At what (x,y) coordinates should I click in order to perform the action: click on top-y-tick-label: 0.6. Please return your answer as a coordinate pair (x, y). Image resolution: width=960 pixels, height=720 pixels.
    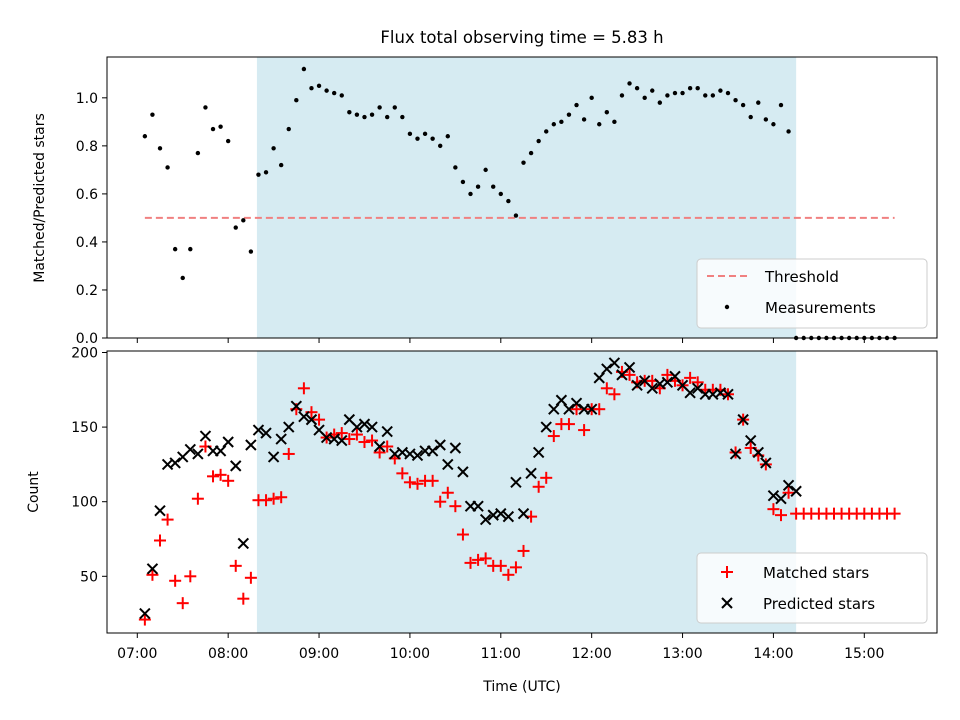
    Looking at the image, I should click on (87, 195).